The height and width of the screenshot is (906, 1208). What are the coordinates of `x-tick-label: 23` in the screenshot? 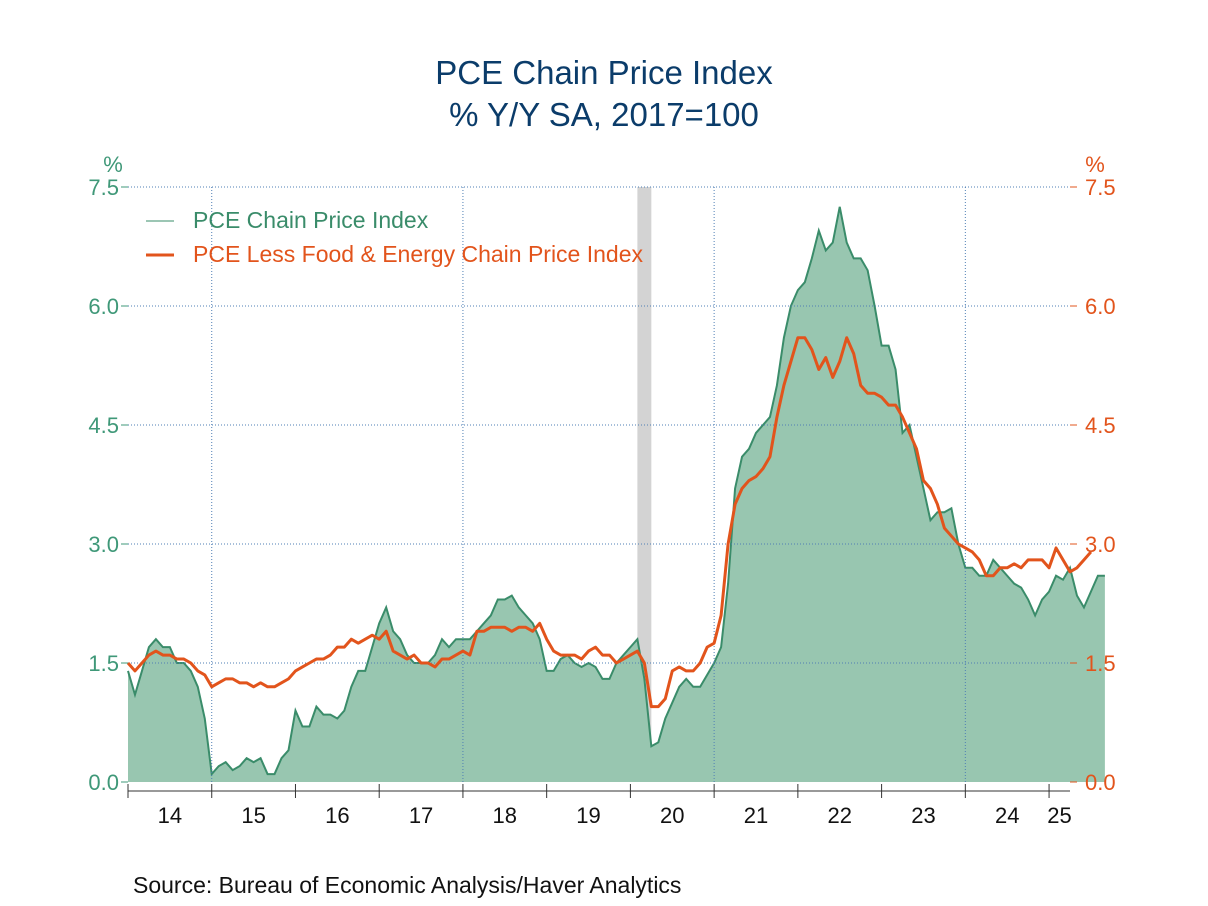 It's located at (923, 815).